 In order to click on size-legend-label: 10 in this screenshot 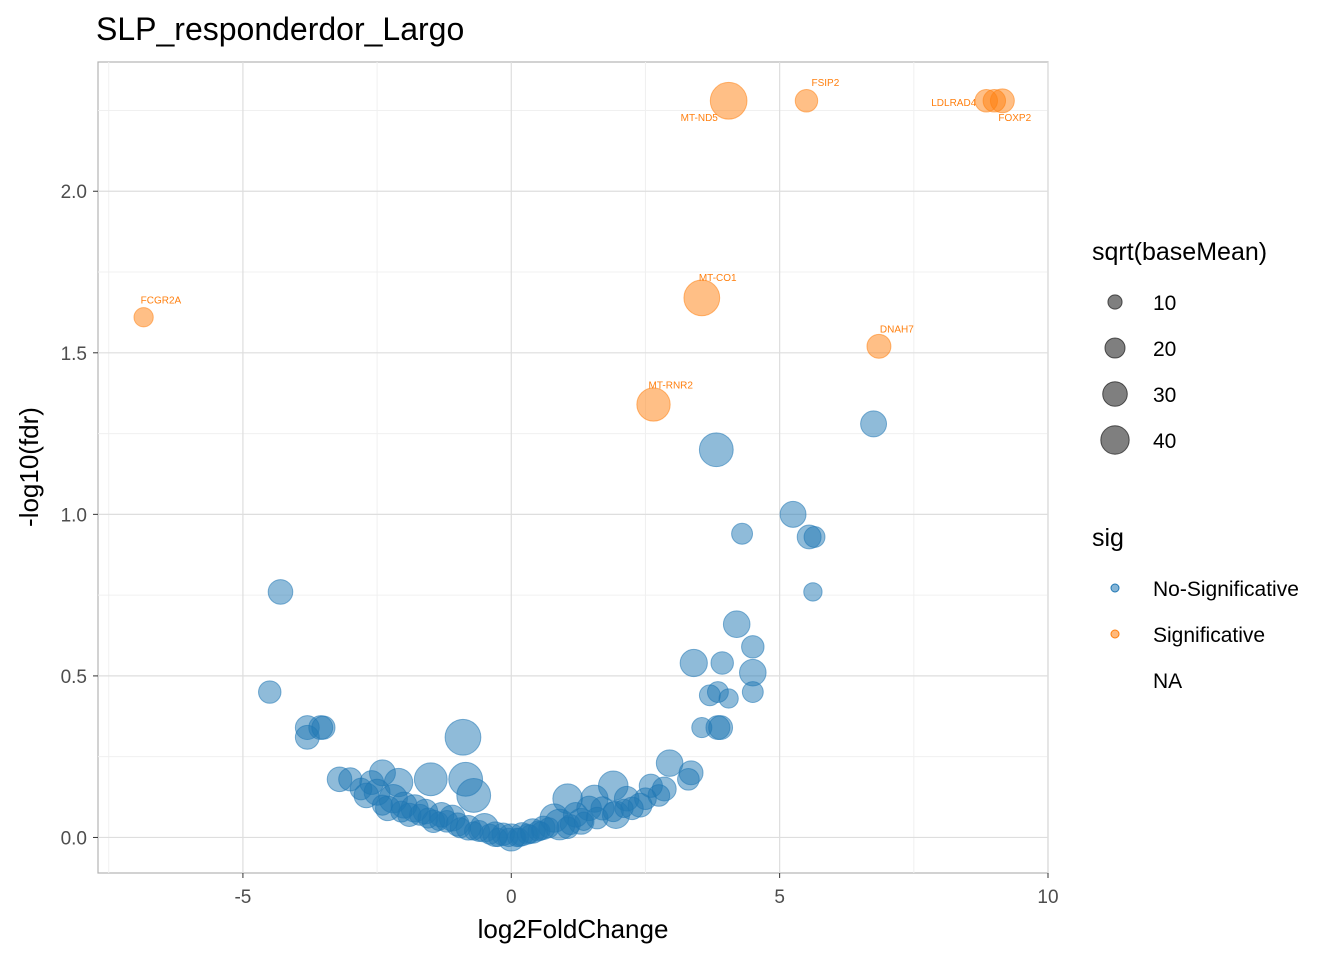, I will do `click(1164, 303)`.